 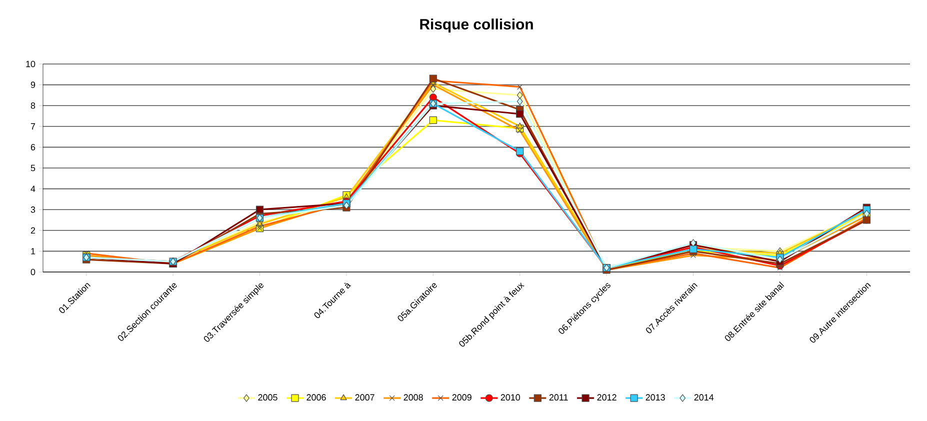 What do you see at coordinates (33, 272) in the screenshot?
I see `y-tick-label: 0` at bounding box center [33, 272].